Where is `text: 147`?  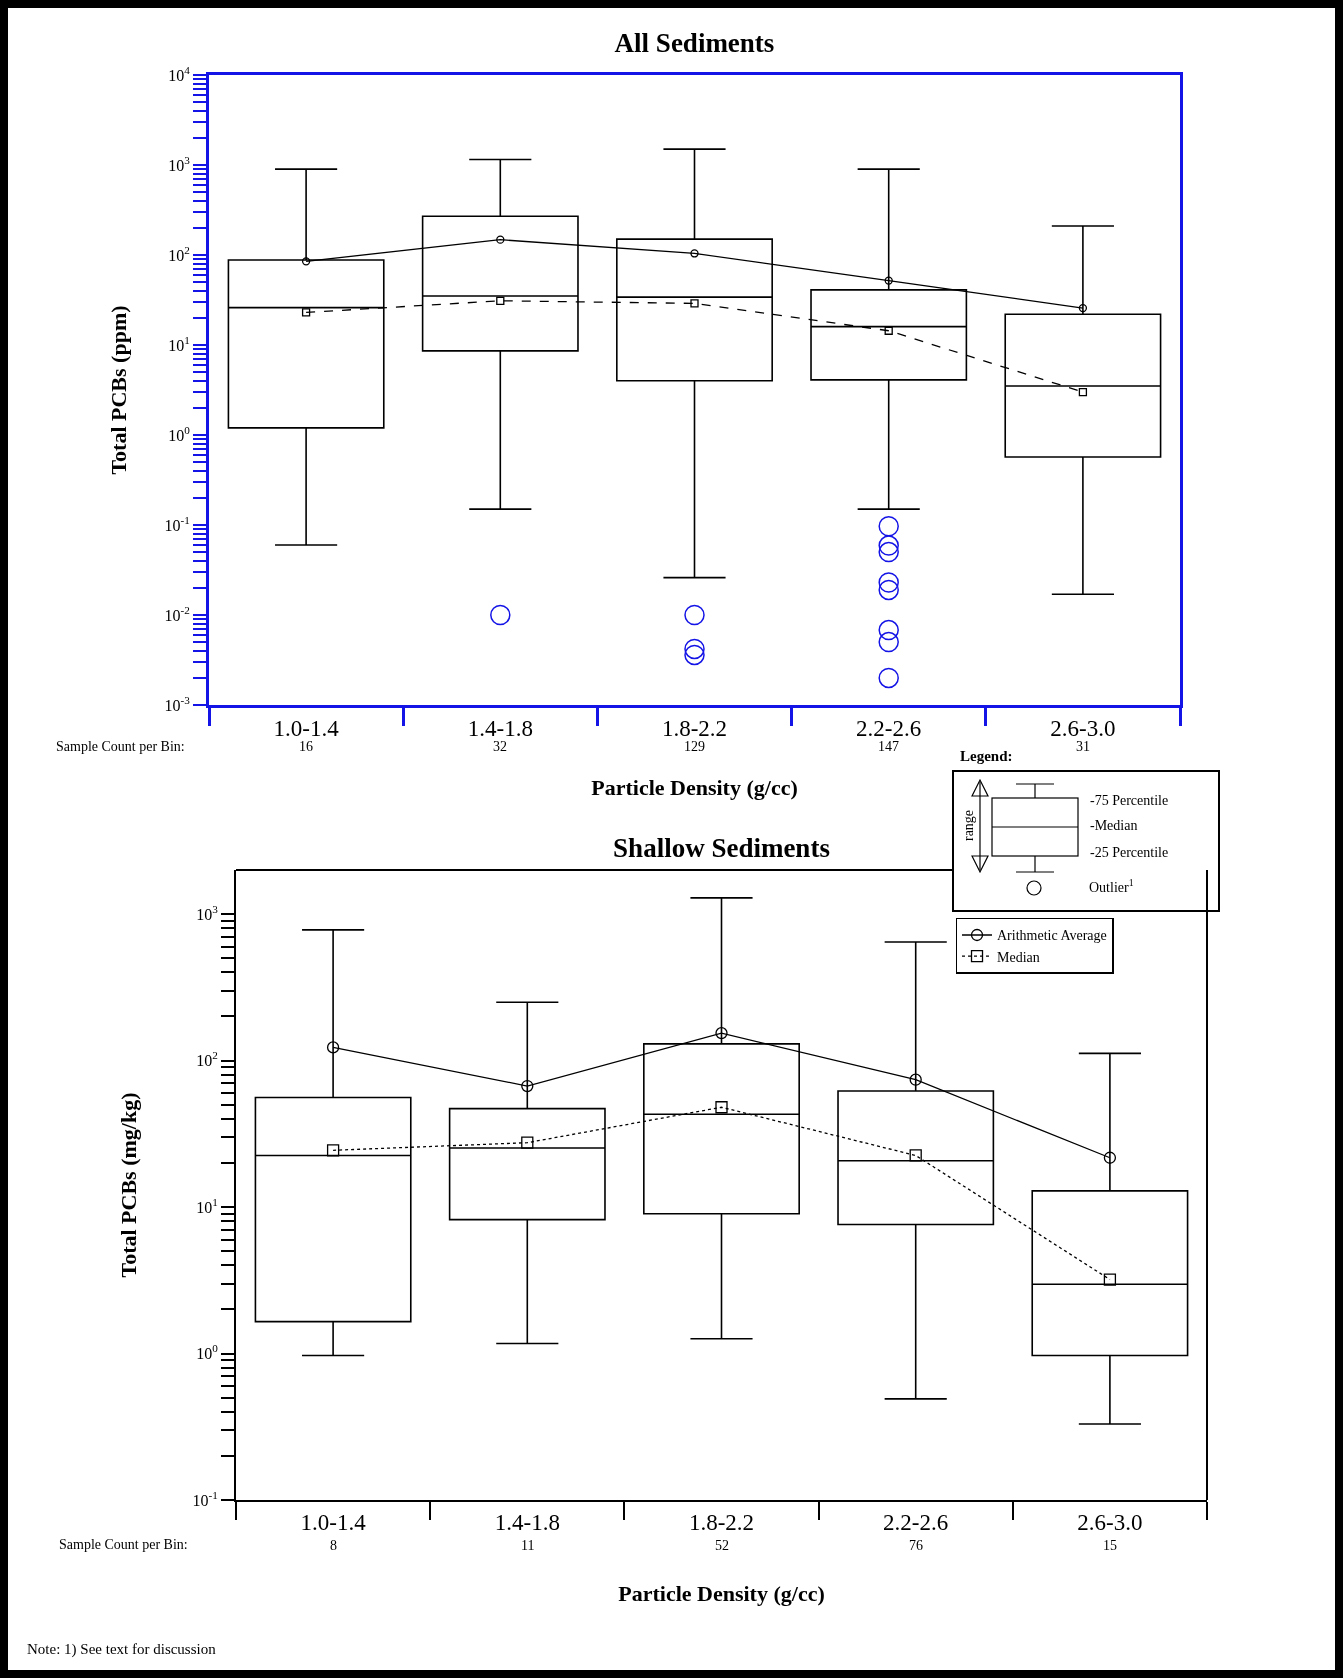 text: 147 is located at coordinates (888, 746).